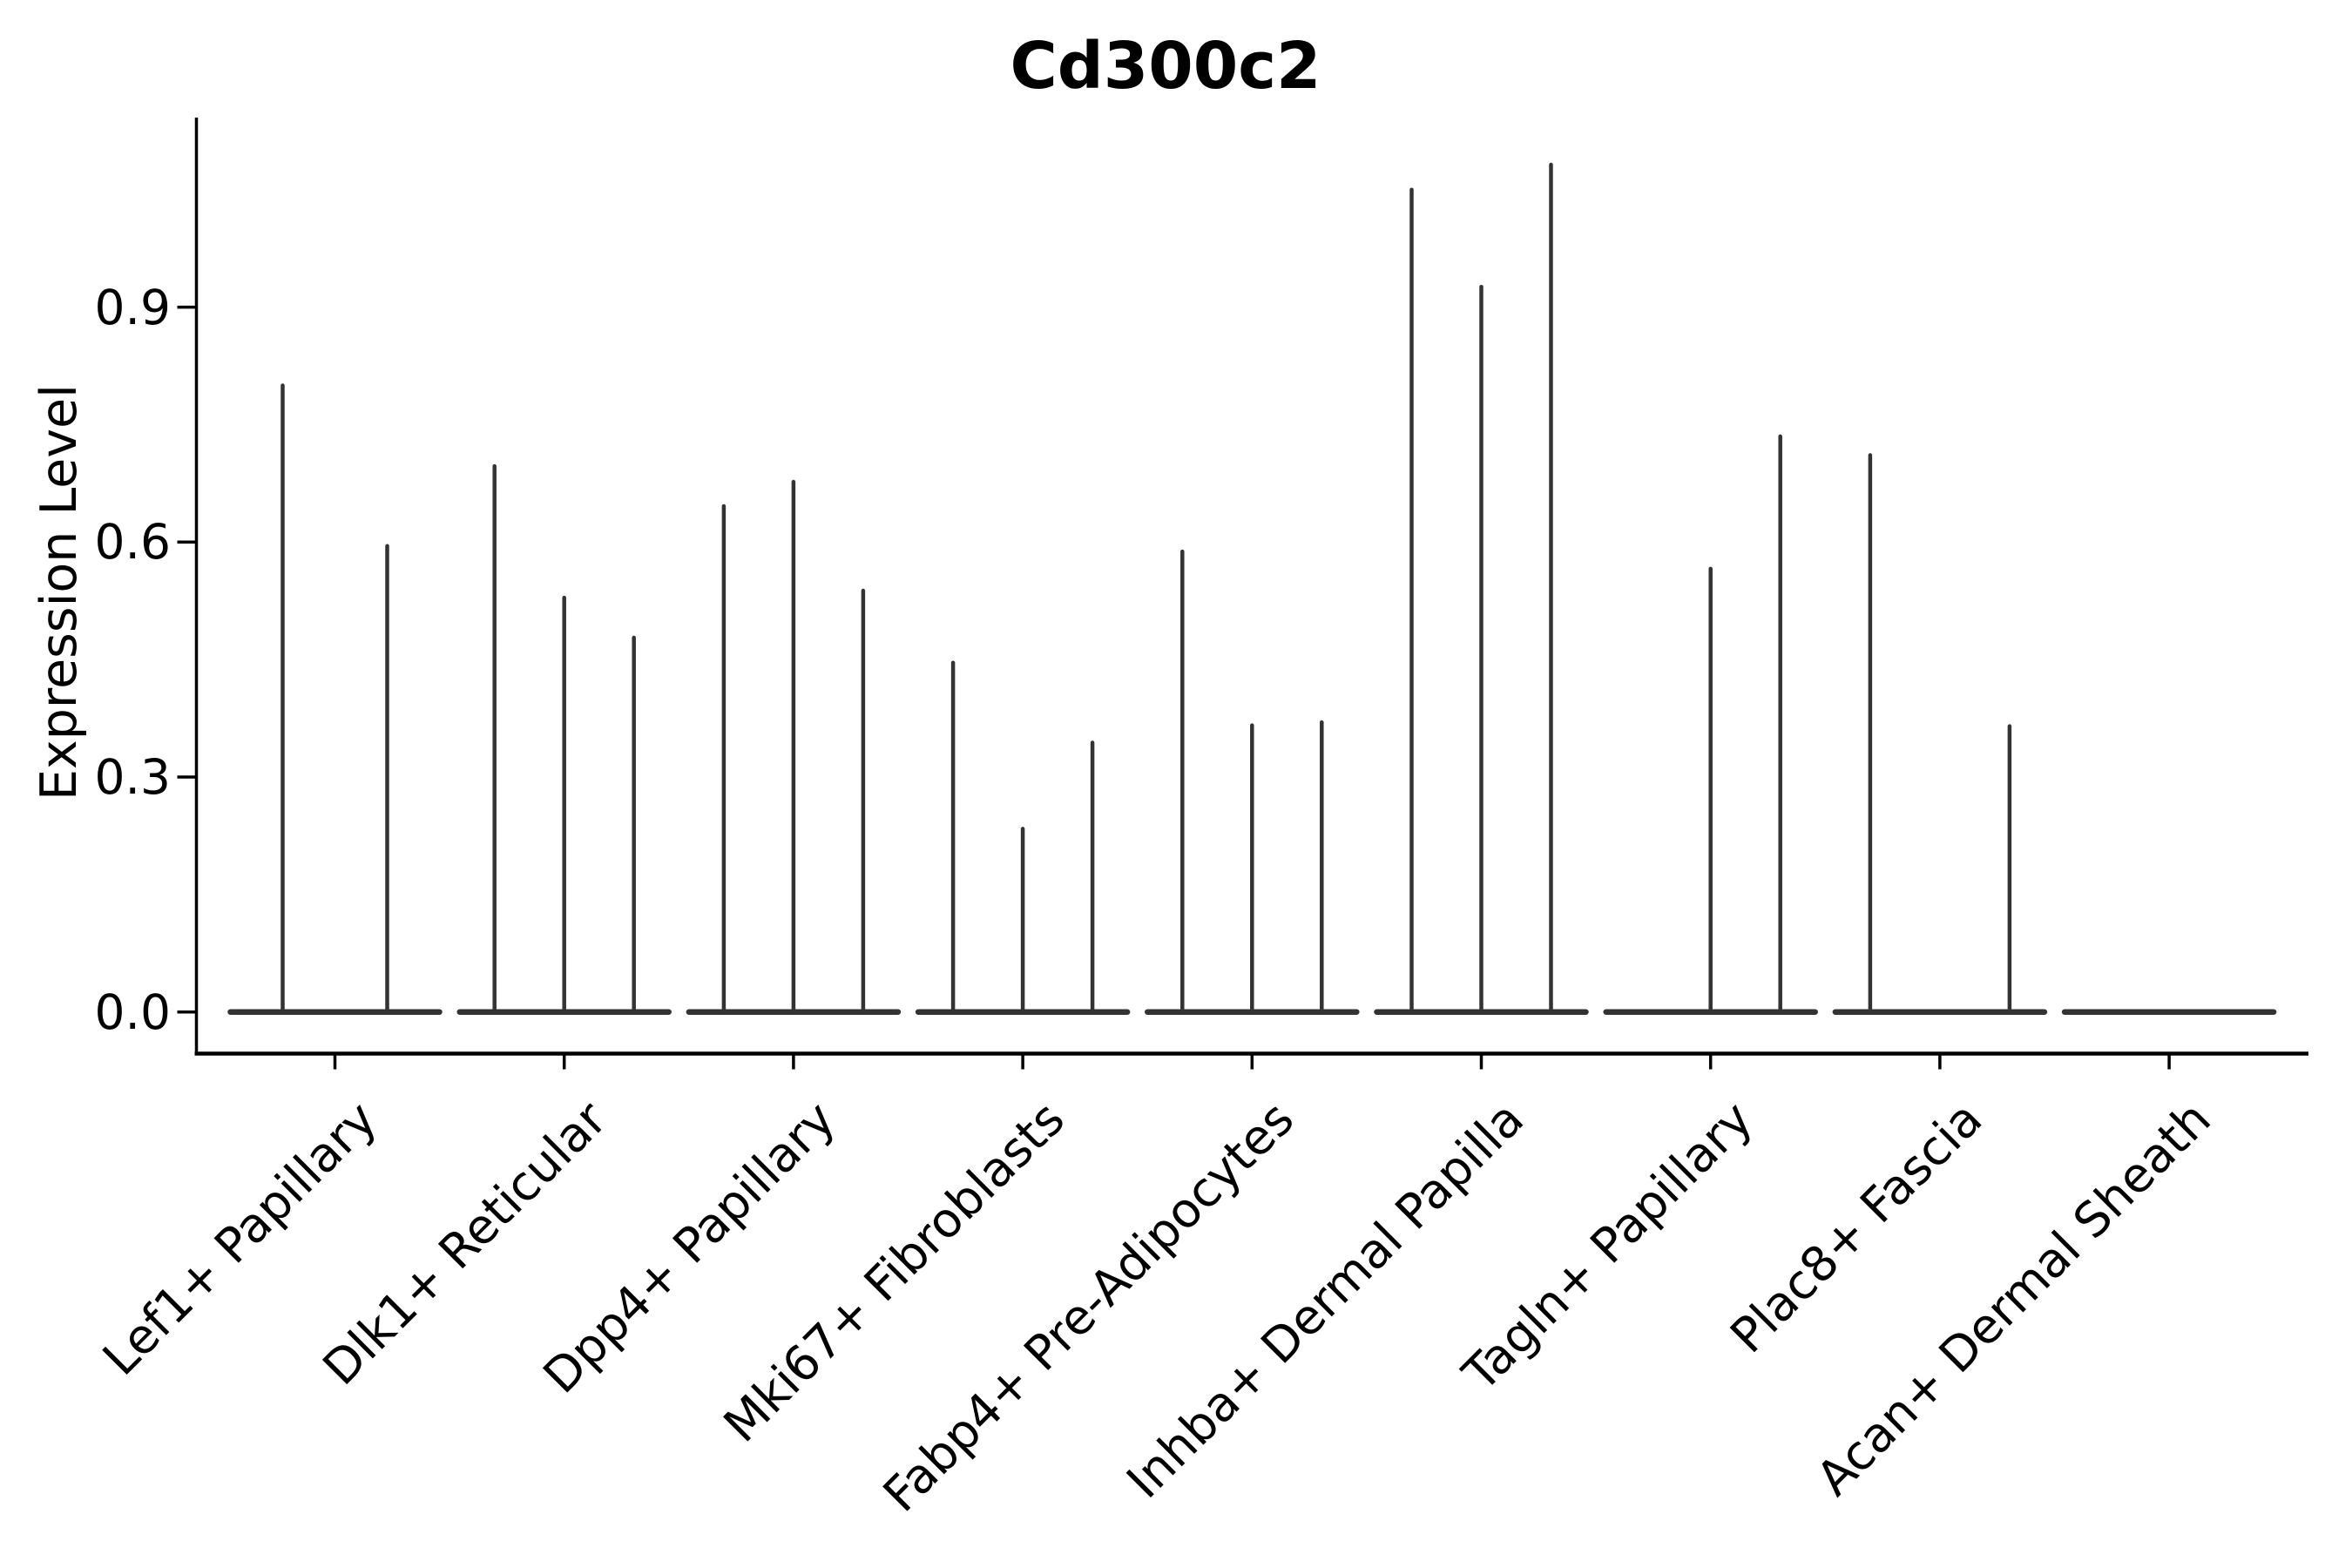  What do you see at coordinates (132, 307) in the screenshot?
I see `y-tick-label: 0.9` at bounding box center [132, 307].